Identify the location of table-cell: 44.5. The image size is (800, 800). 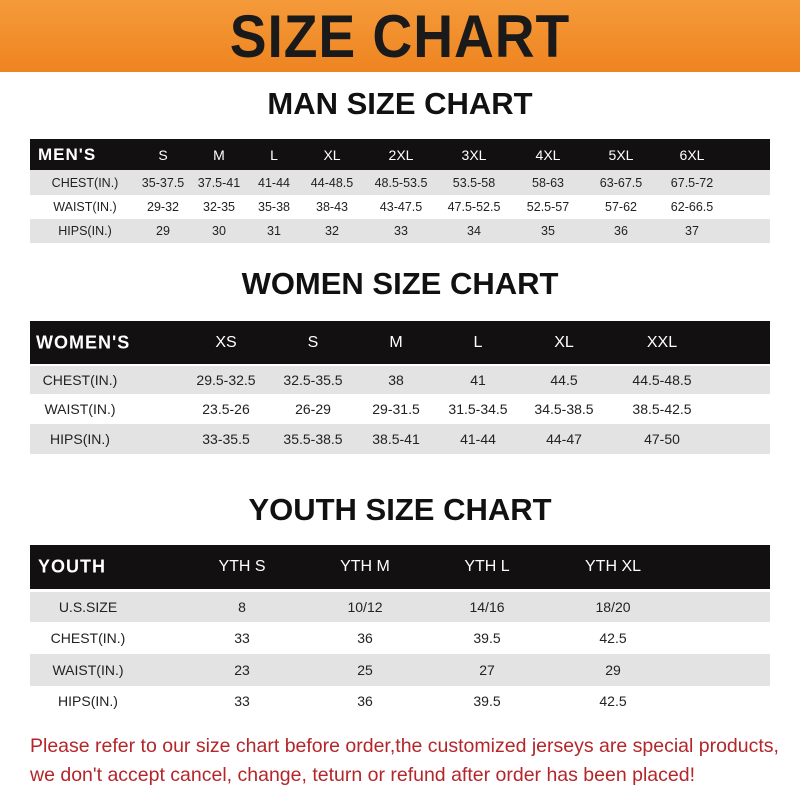
(564, 380).